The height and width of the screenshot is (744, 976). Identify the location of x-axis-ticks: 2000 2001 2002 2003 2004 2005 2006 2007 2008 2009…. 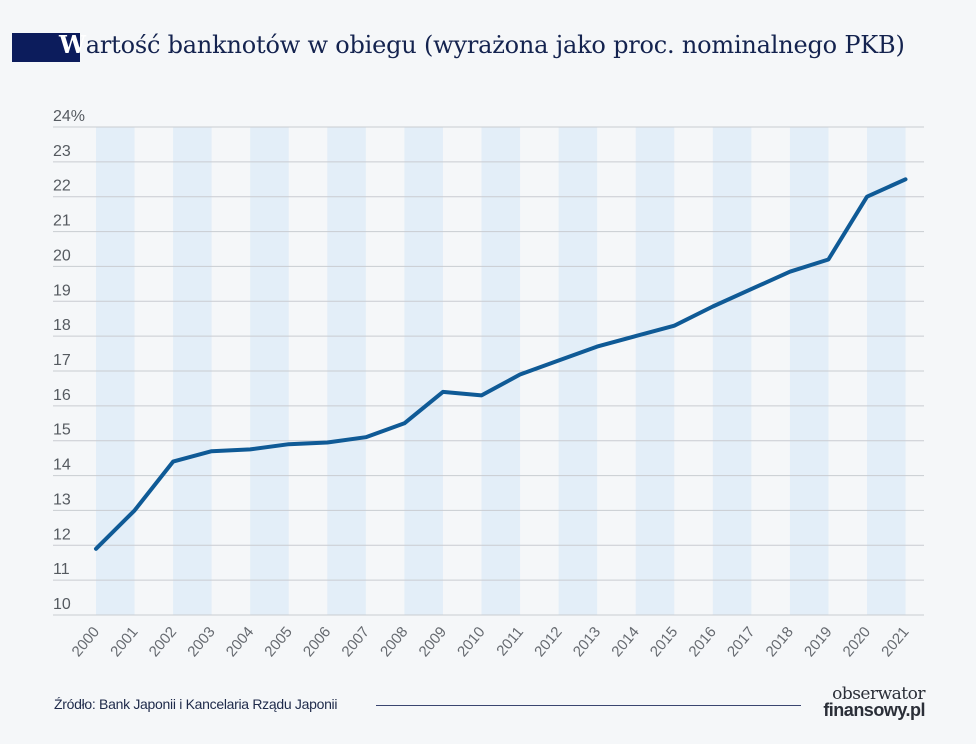
(491, 642).